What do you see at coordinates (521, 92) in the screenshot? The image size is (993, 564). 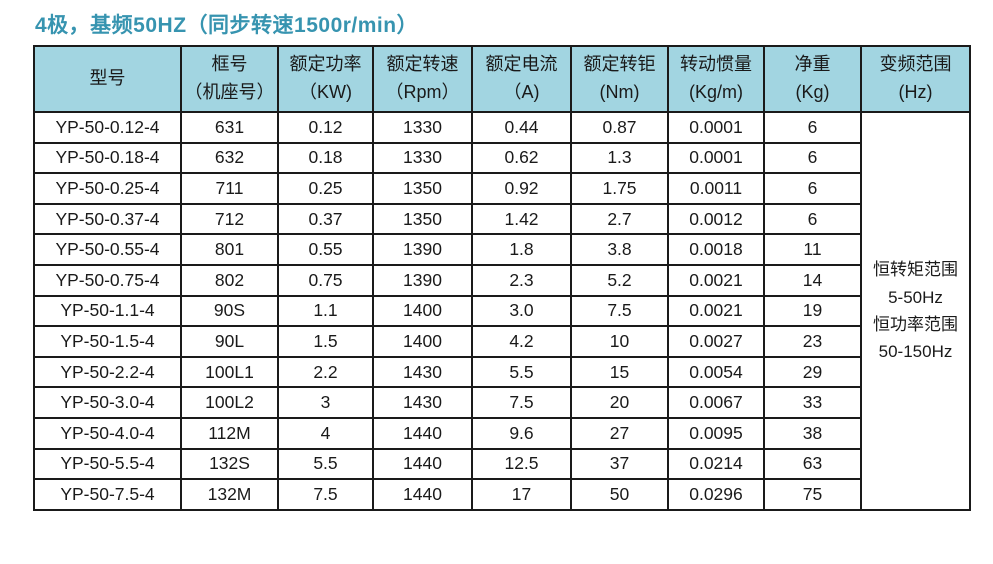 I see `header-line2: （A)` at bounding box center [521, 92].